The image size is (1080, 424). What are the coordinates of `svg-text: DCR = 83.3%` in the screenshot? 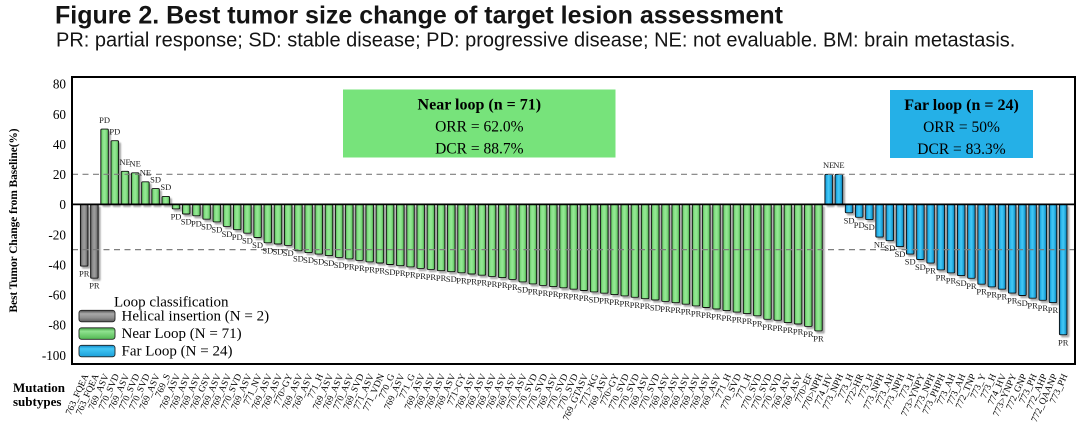 It's located at (961, 149).